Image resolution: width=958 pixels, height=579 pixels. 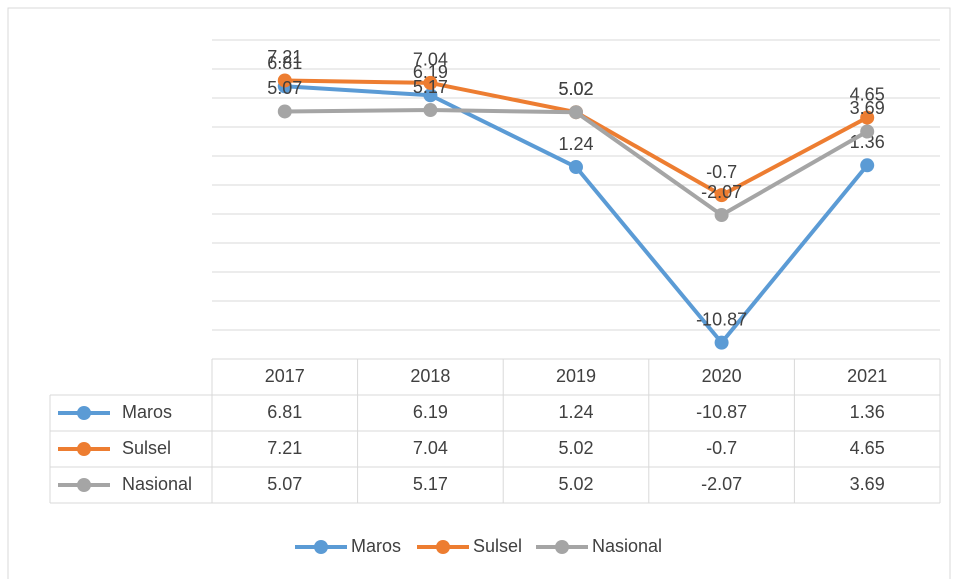 I want to click on table-cell: -10.87, so click(x=721, y=412).